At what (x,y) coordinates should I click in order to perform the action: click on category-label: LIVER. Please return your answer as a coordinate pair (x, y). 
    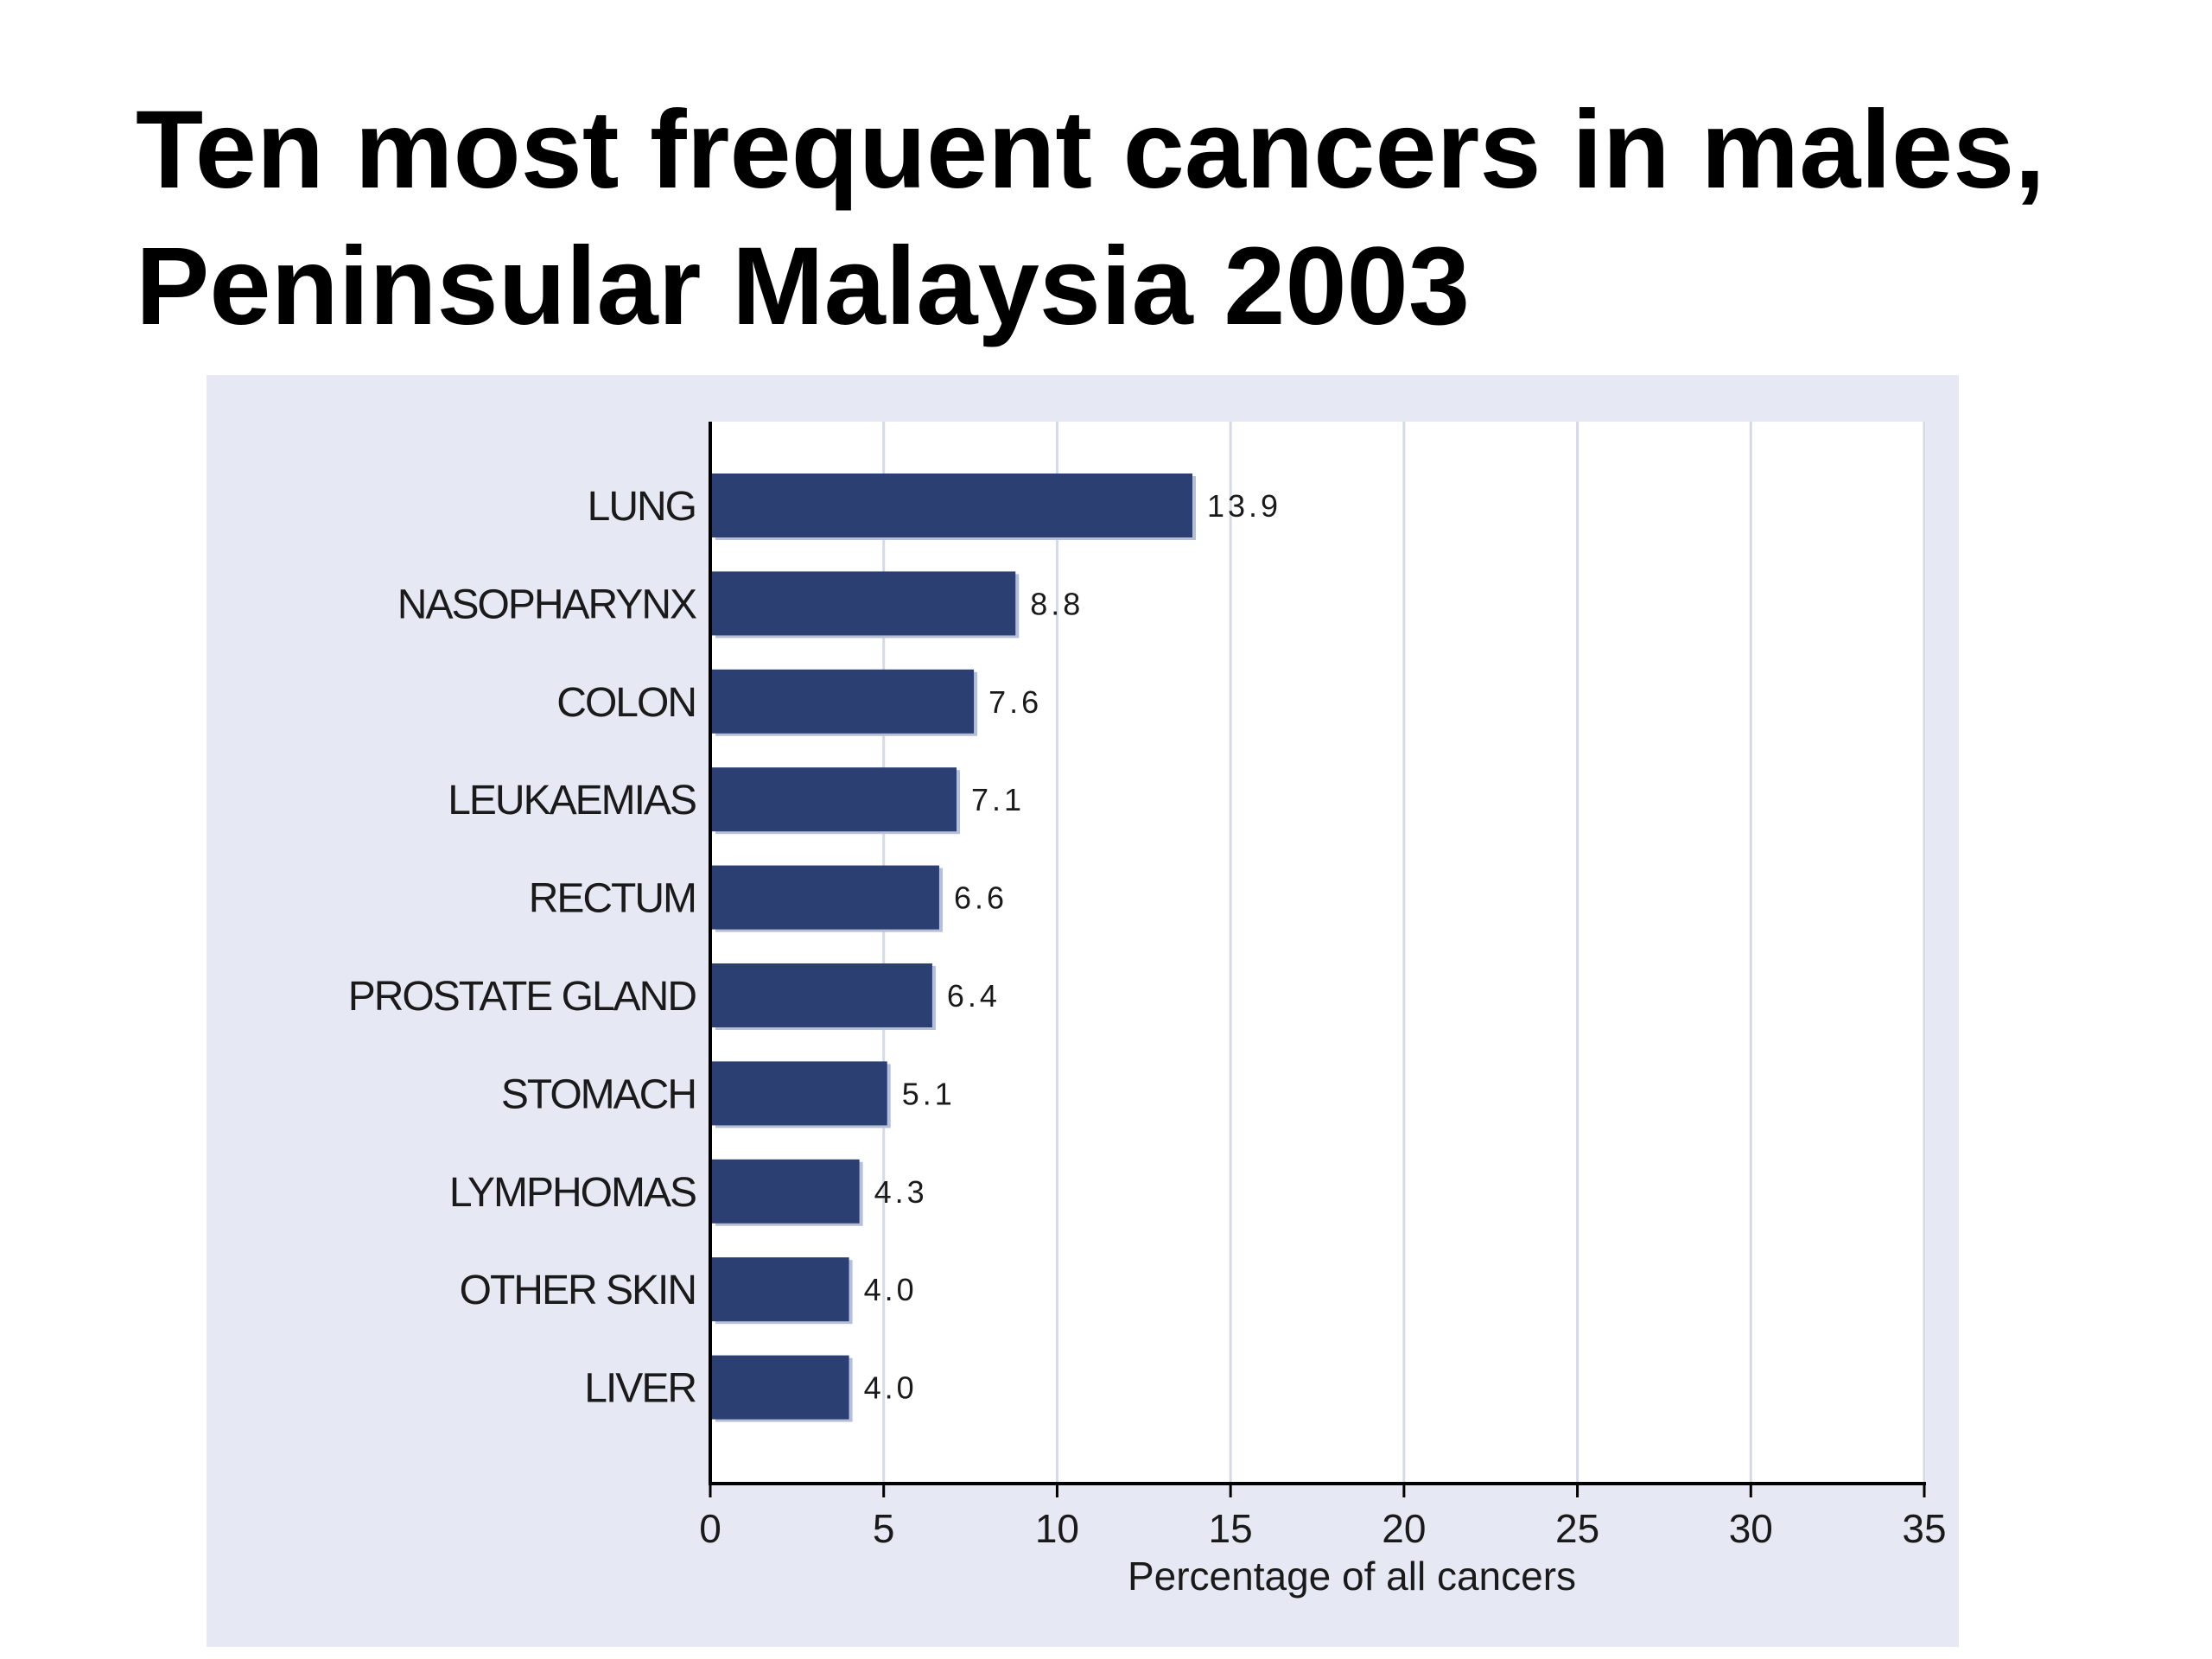
    Looking at the image, I should click on (640, 1389).